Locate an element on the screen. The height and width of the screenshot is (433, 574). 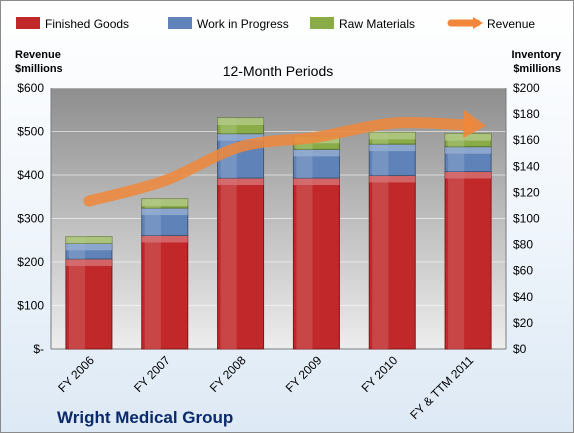
legend-item-work-in-progress: Work in Progress is located at coordinates (228, 24).